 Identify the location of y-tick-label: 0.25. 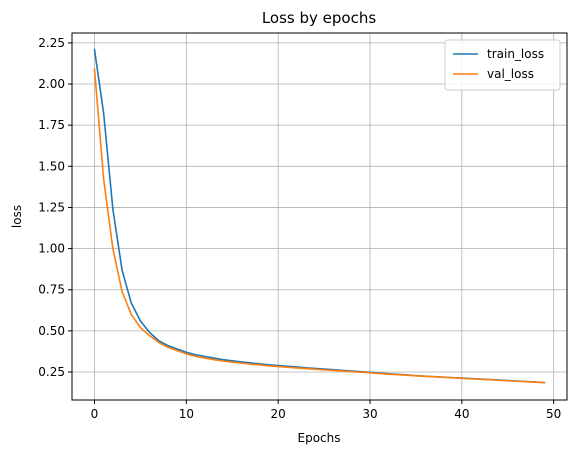
(51, 372).